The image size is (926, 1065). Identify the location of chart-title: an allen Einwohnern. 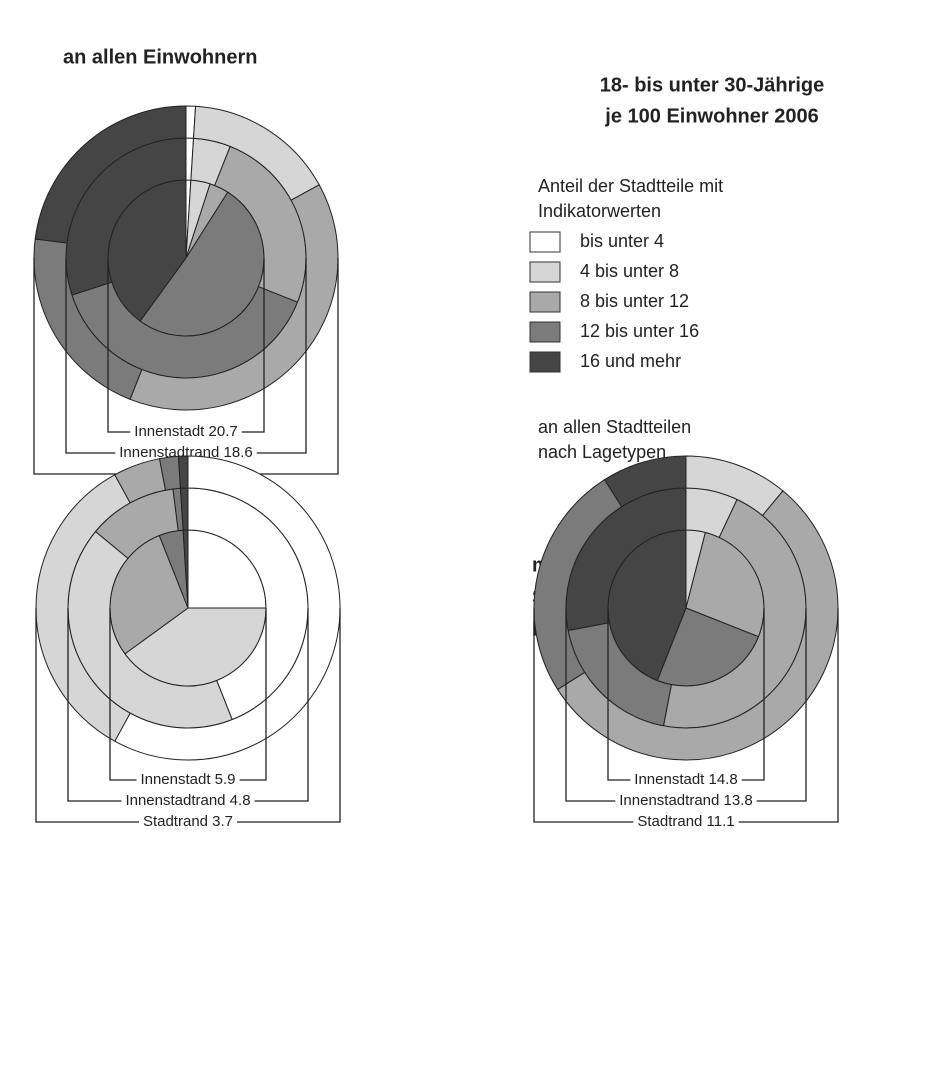
(160, 57).